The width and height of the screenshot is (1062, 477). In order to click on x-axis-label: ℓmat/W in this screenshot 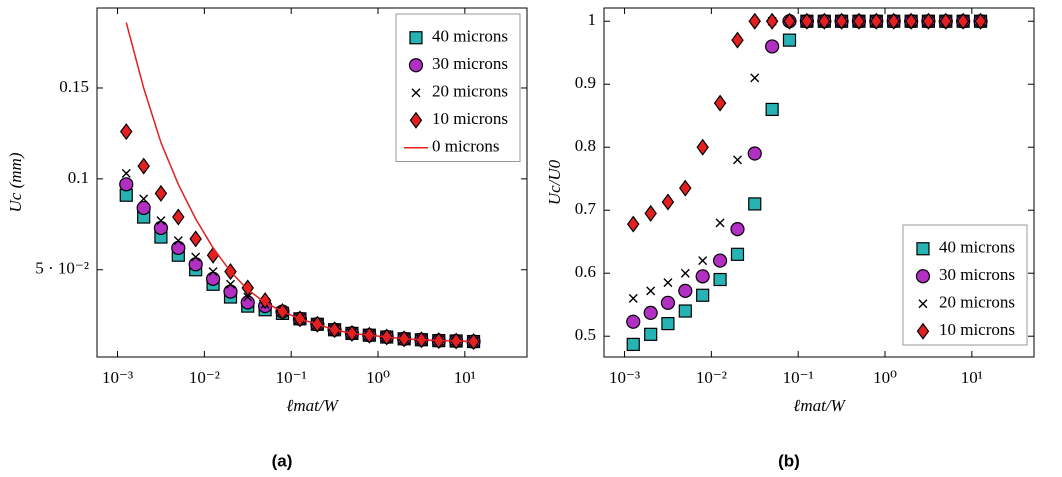, I will do `click(819, 405)`.